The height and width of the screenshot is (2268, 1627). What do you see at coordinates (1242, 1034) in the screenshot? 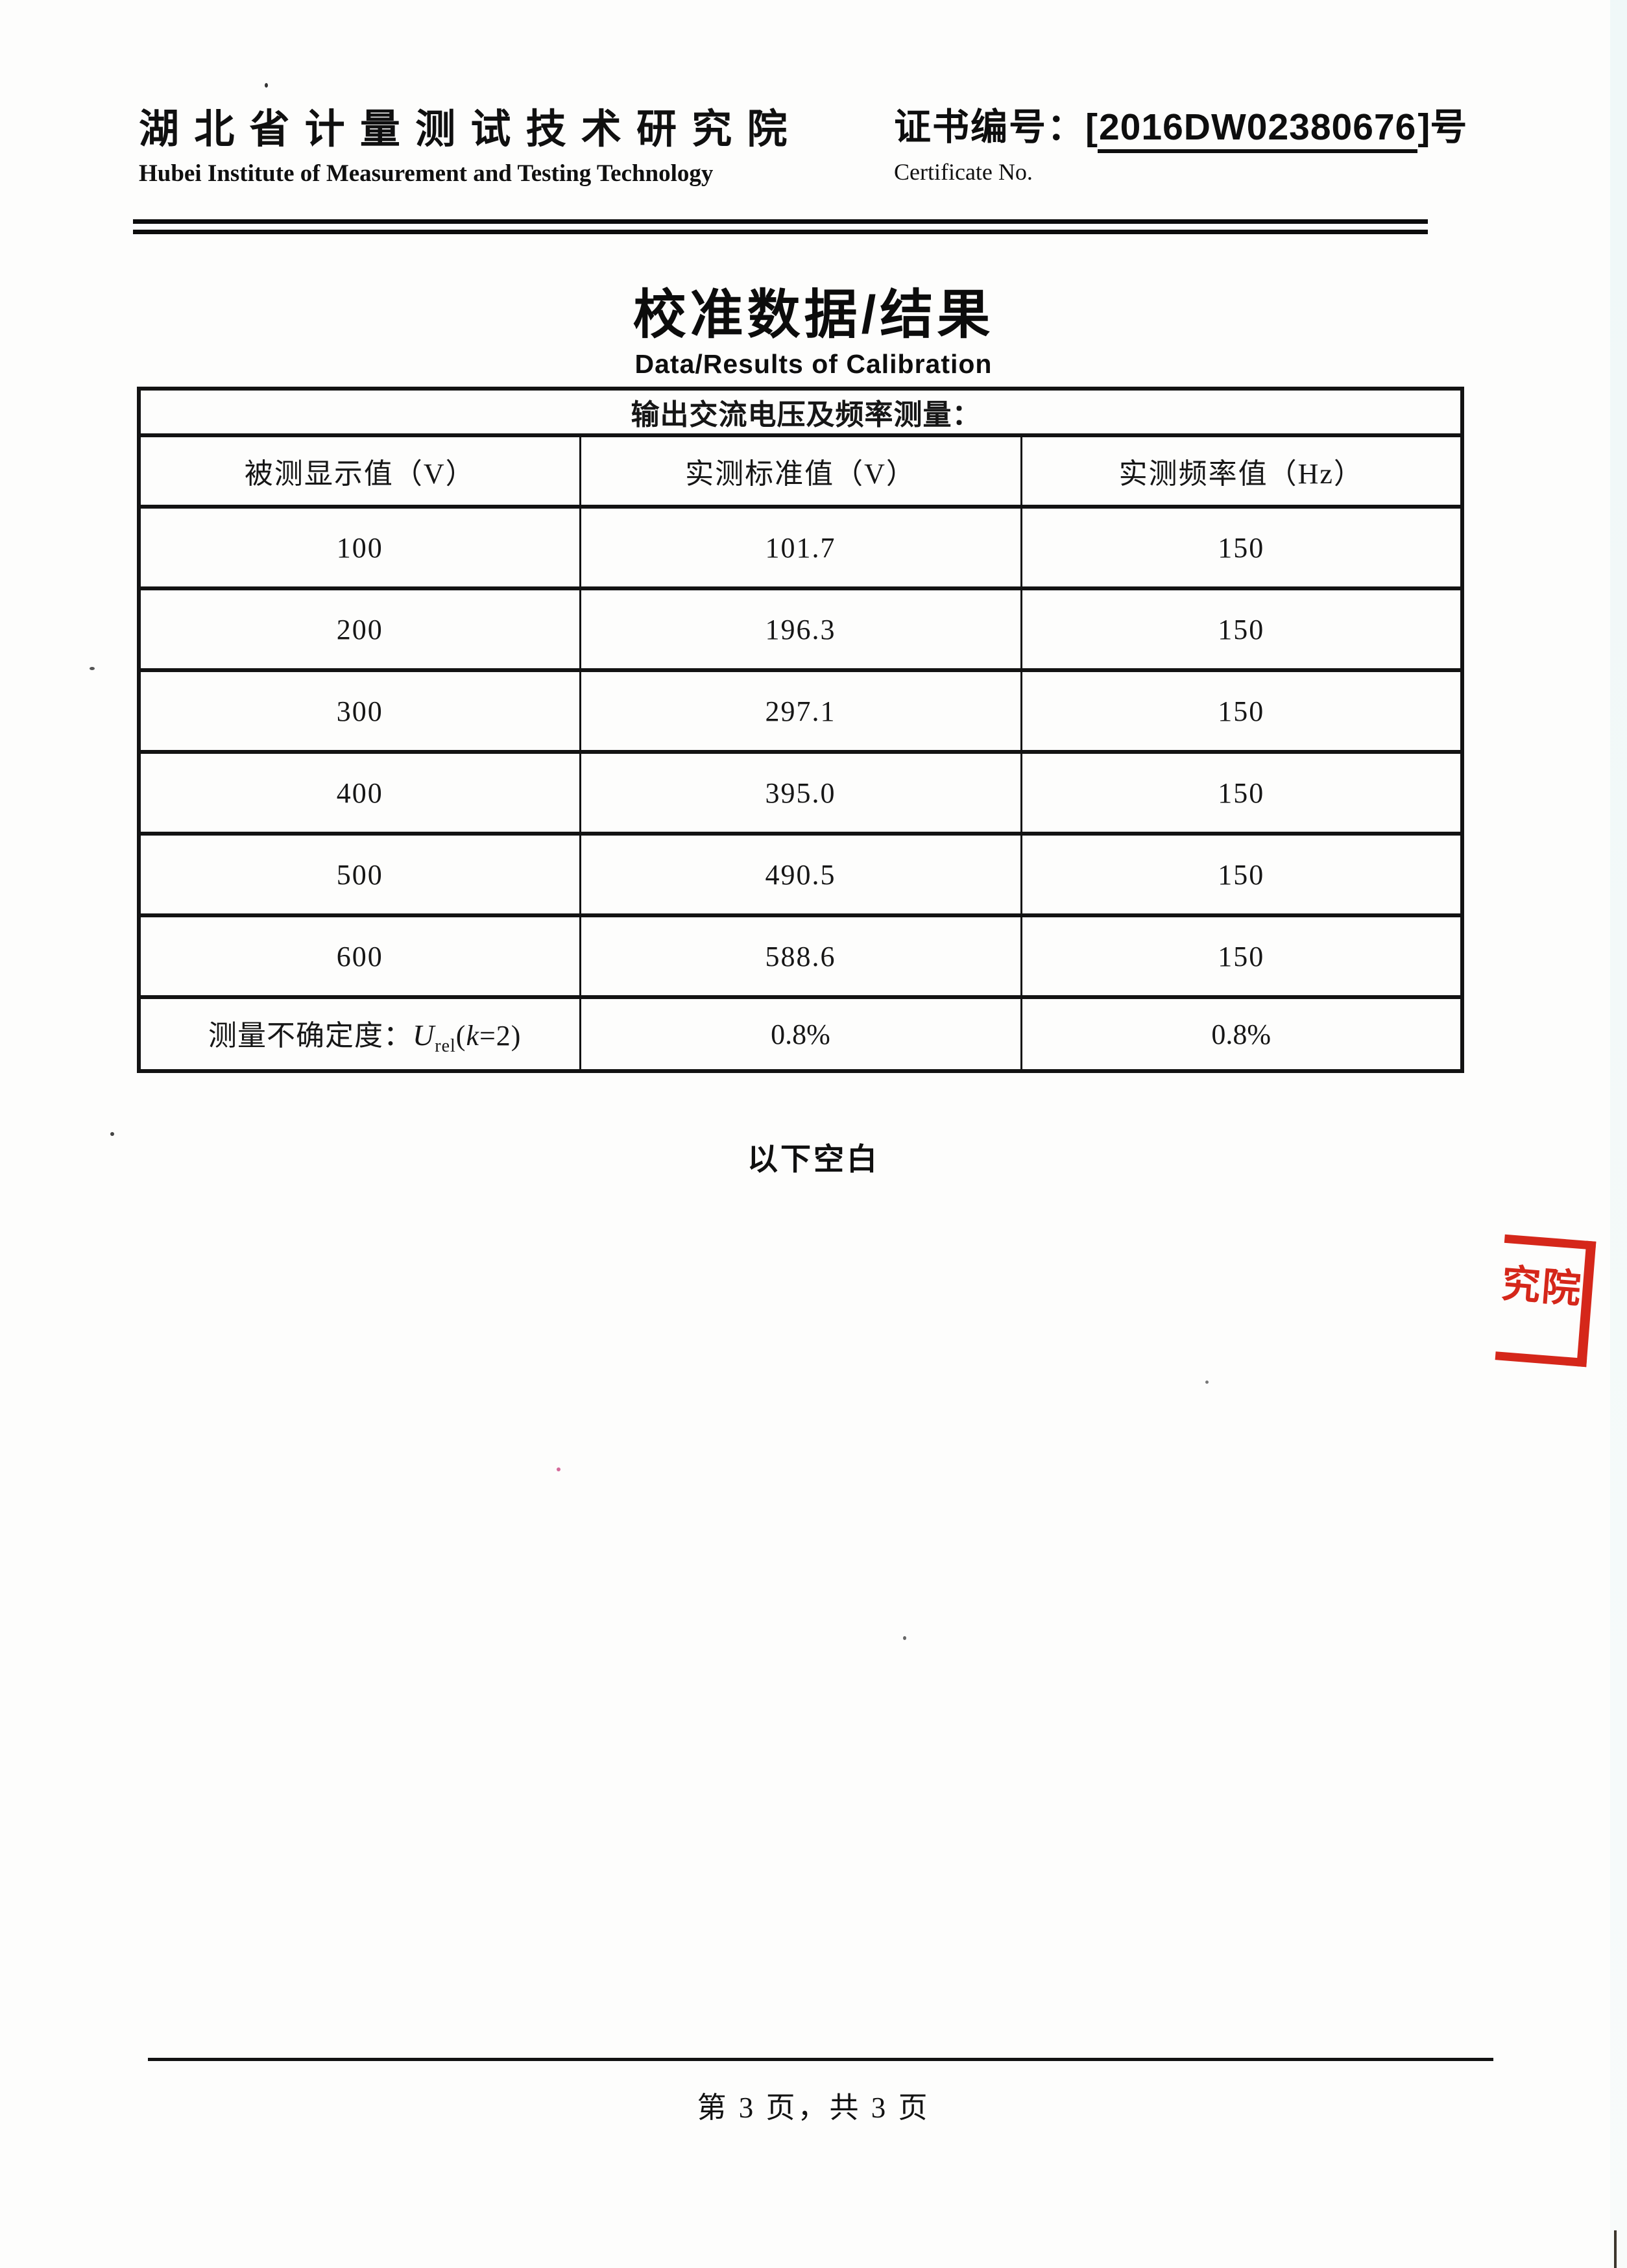
I see `uncertainty-value-frequency: 0.8%` at bounding box center [1242, 1034].